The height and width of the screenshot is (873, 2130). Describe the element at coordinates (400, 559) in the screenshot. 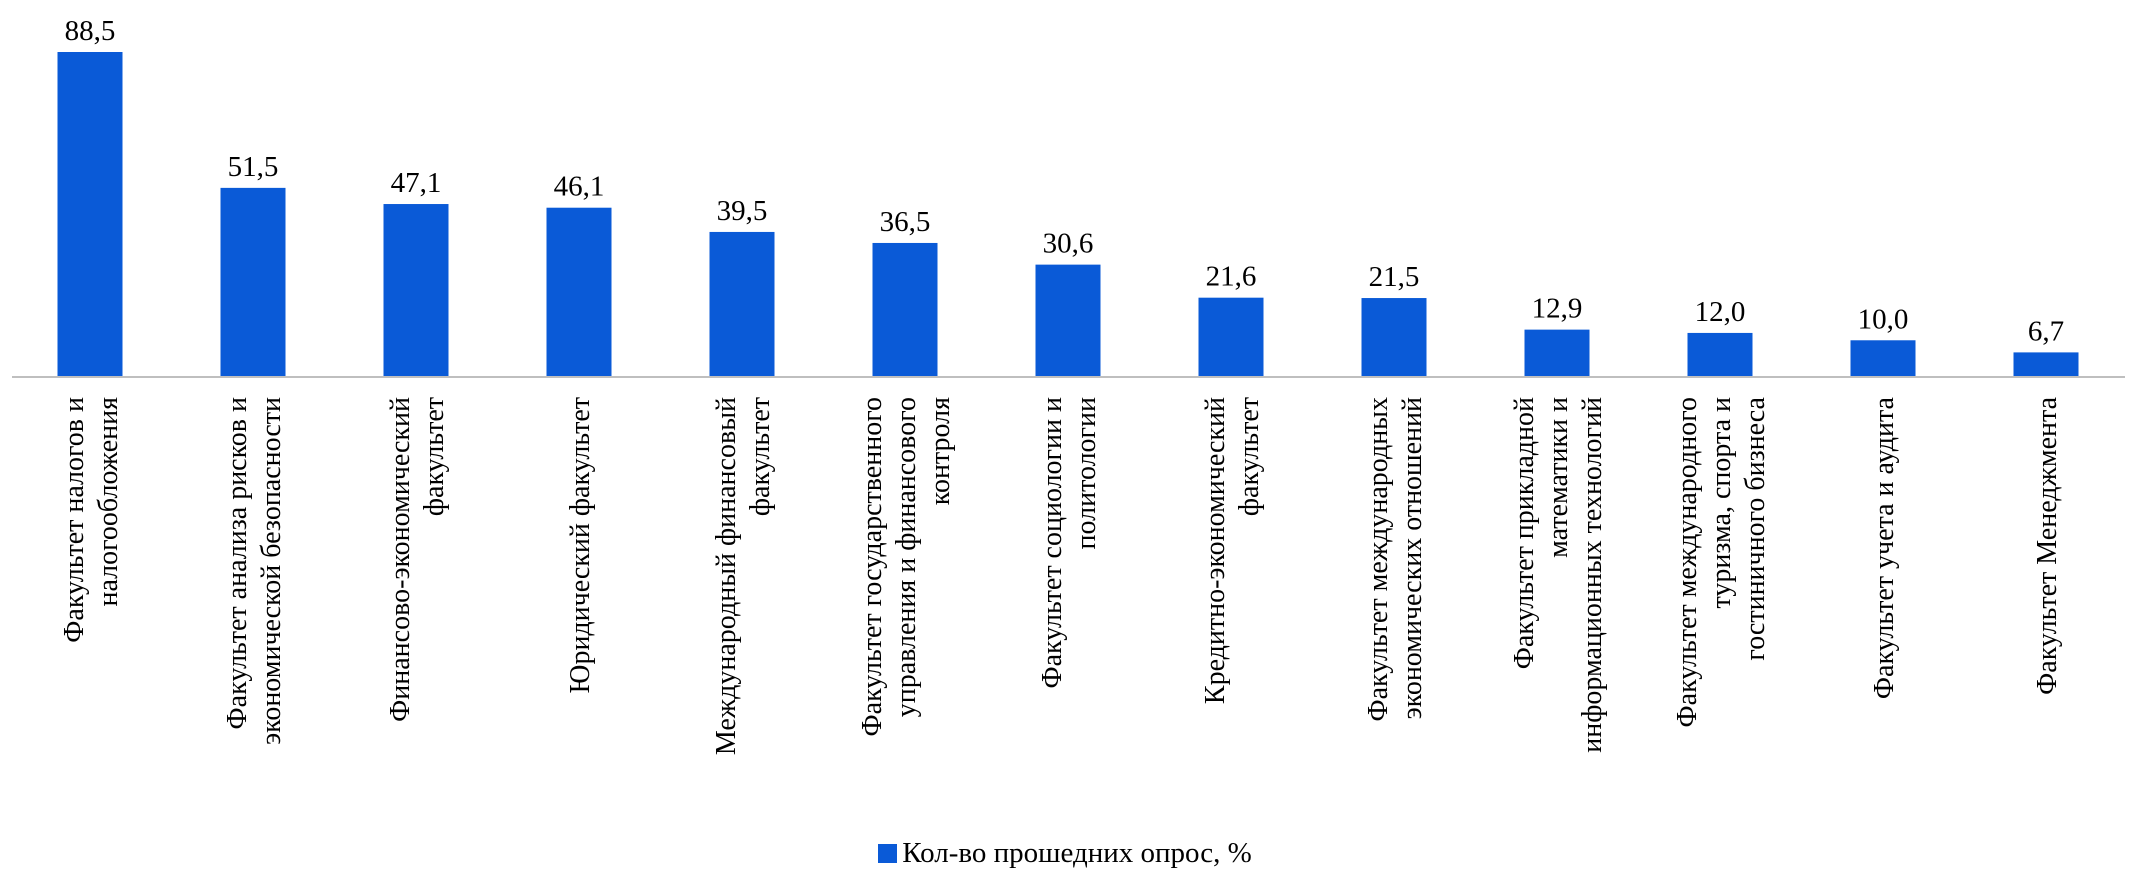

I see `category-label-line: Финансово-экономический` at that location.